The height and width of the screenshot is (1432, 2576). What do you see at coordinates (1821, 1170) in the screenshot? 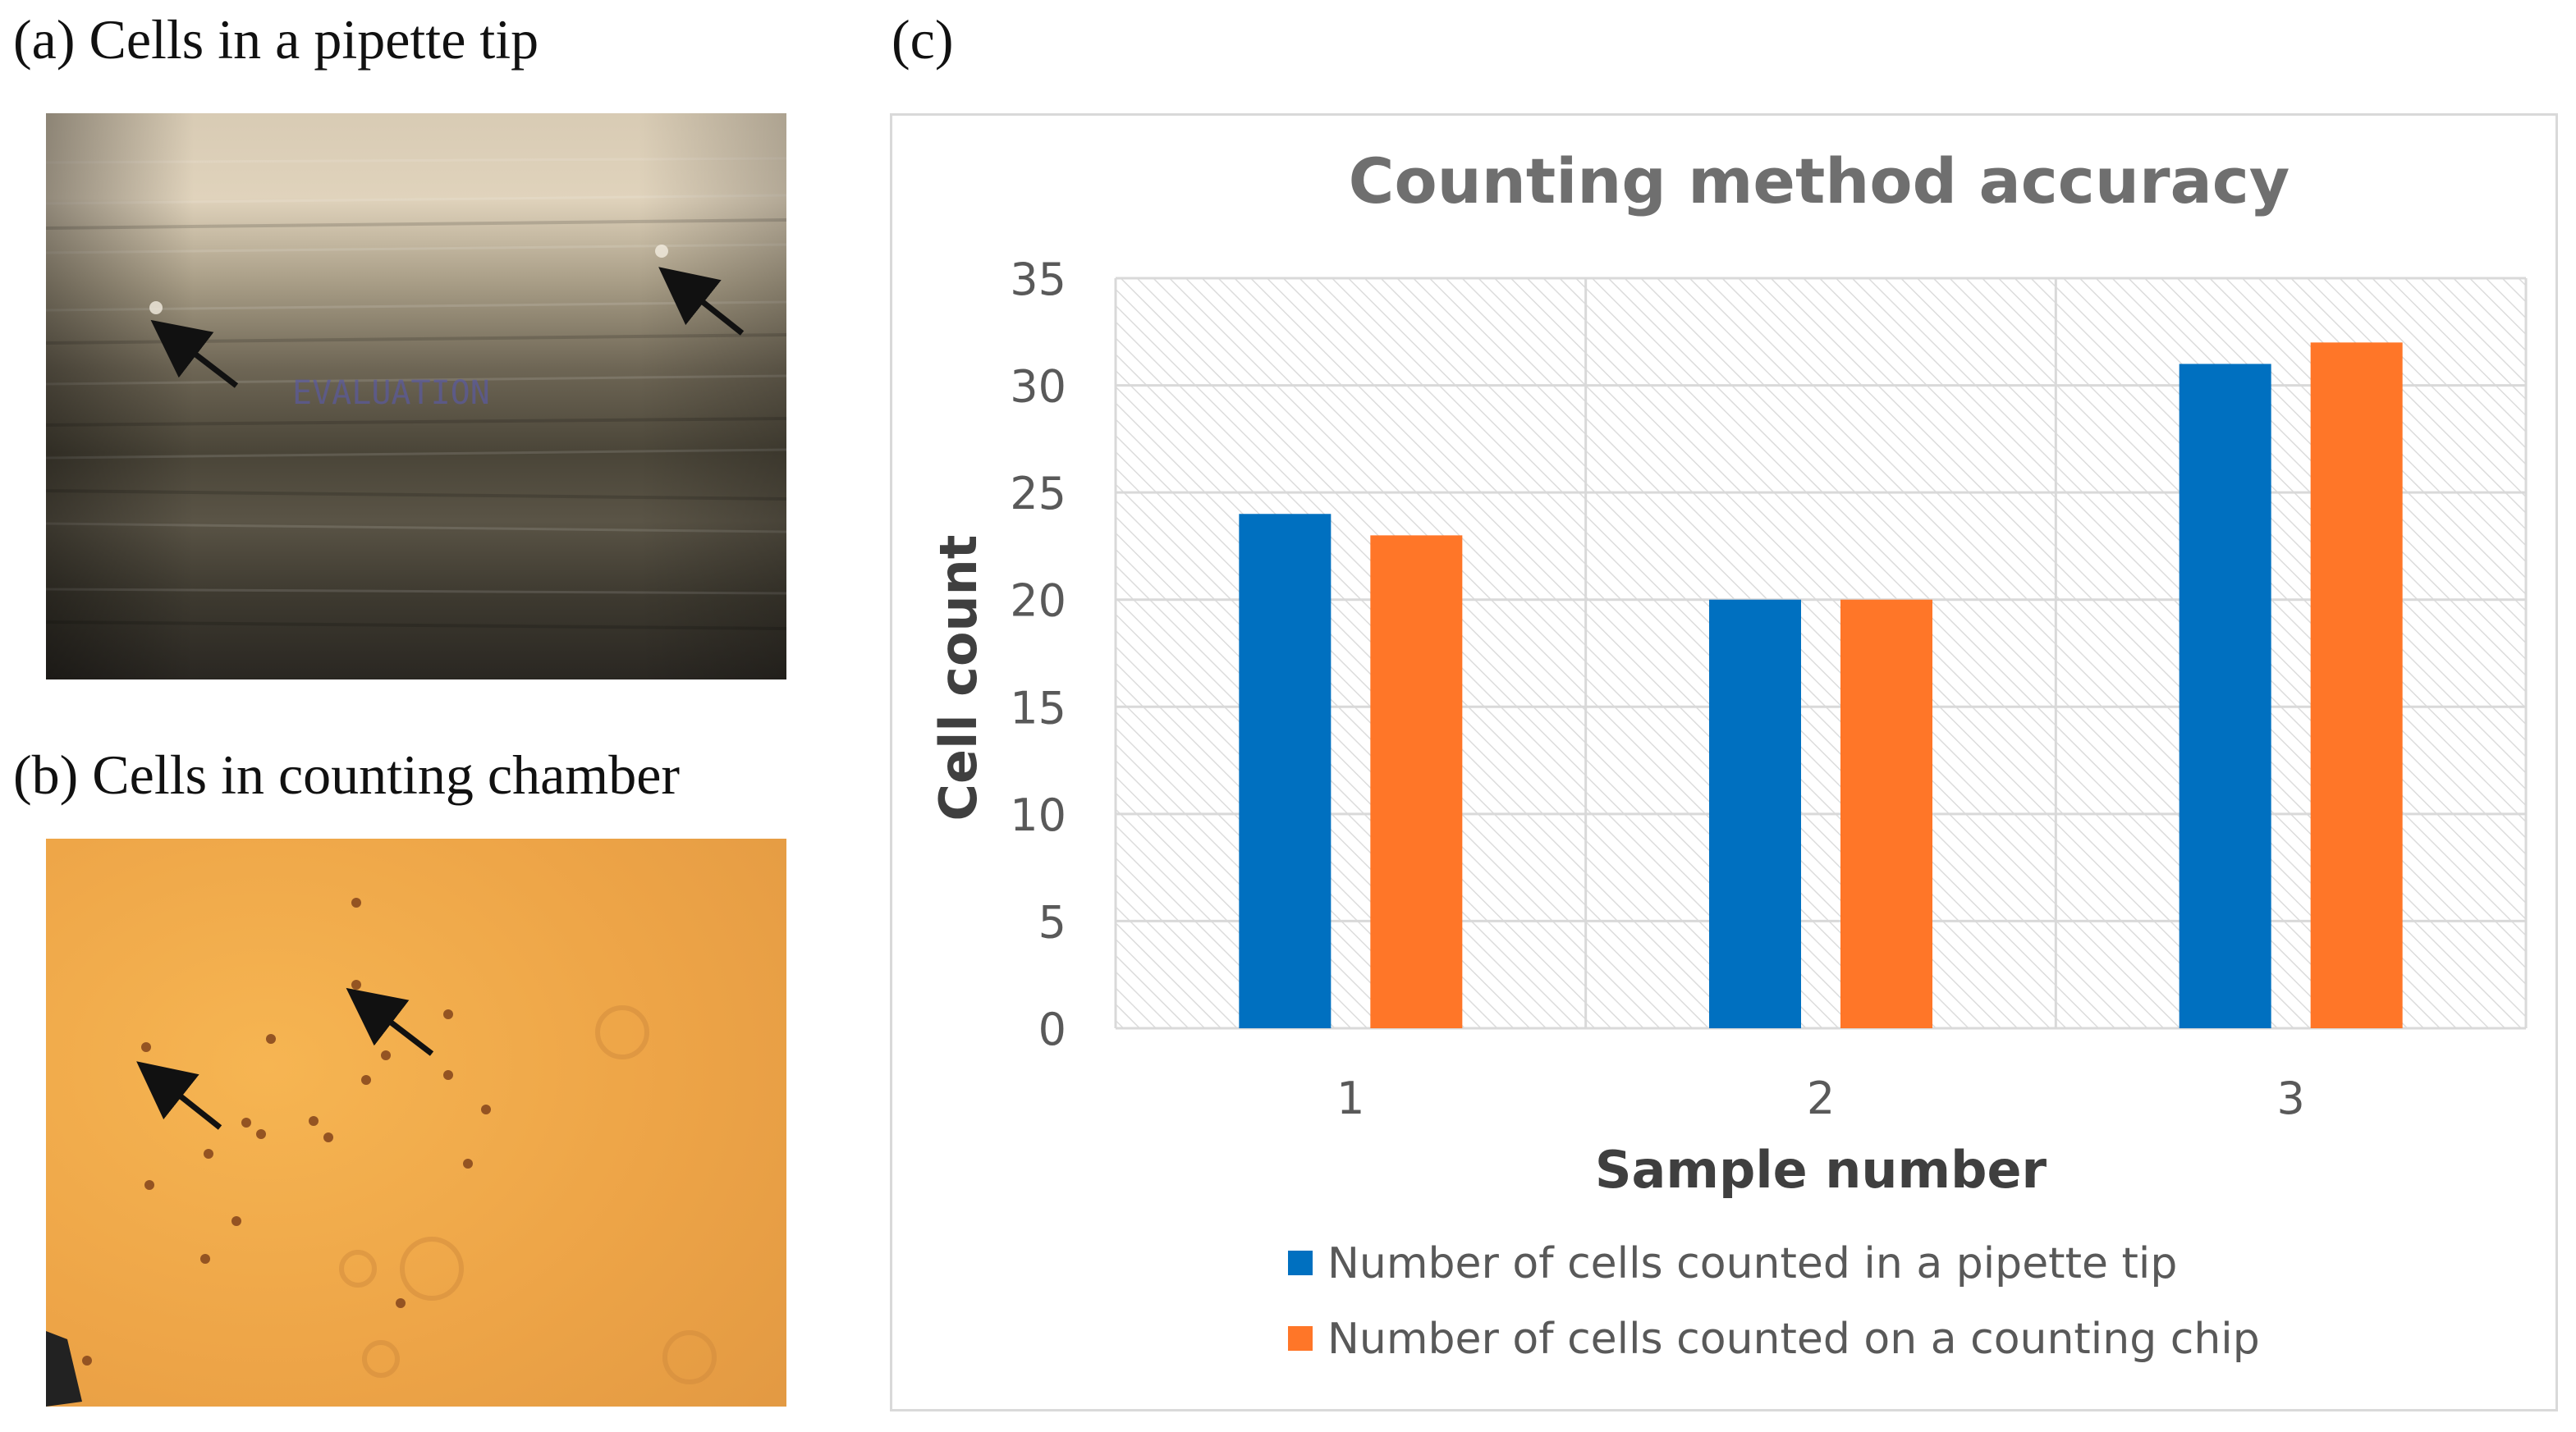
I see `x-axis-title: Sample number` at bounding box center [1821, 1170].